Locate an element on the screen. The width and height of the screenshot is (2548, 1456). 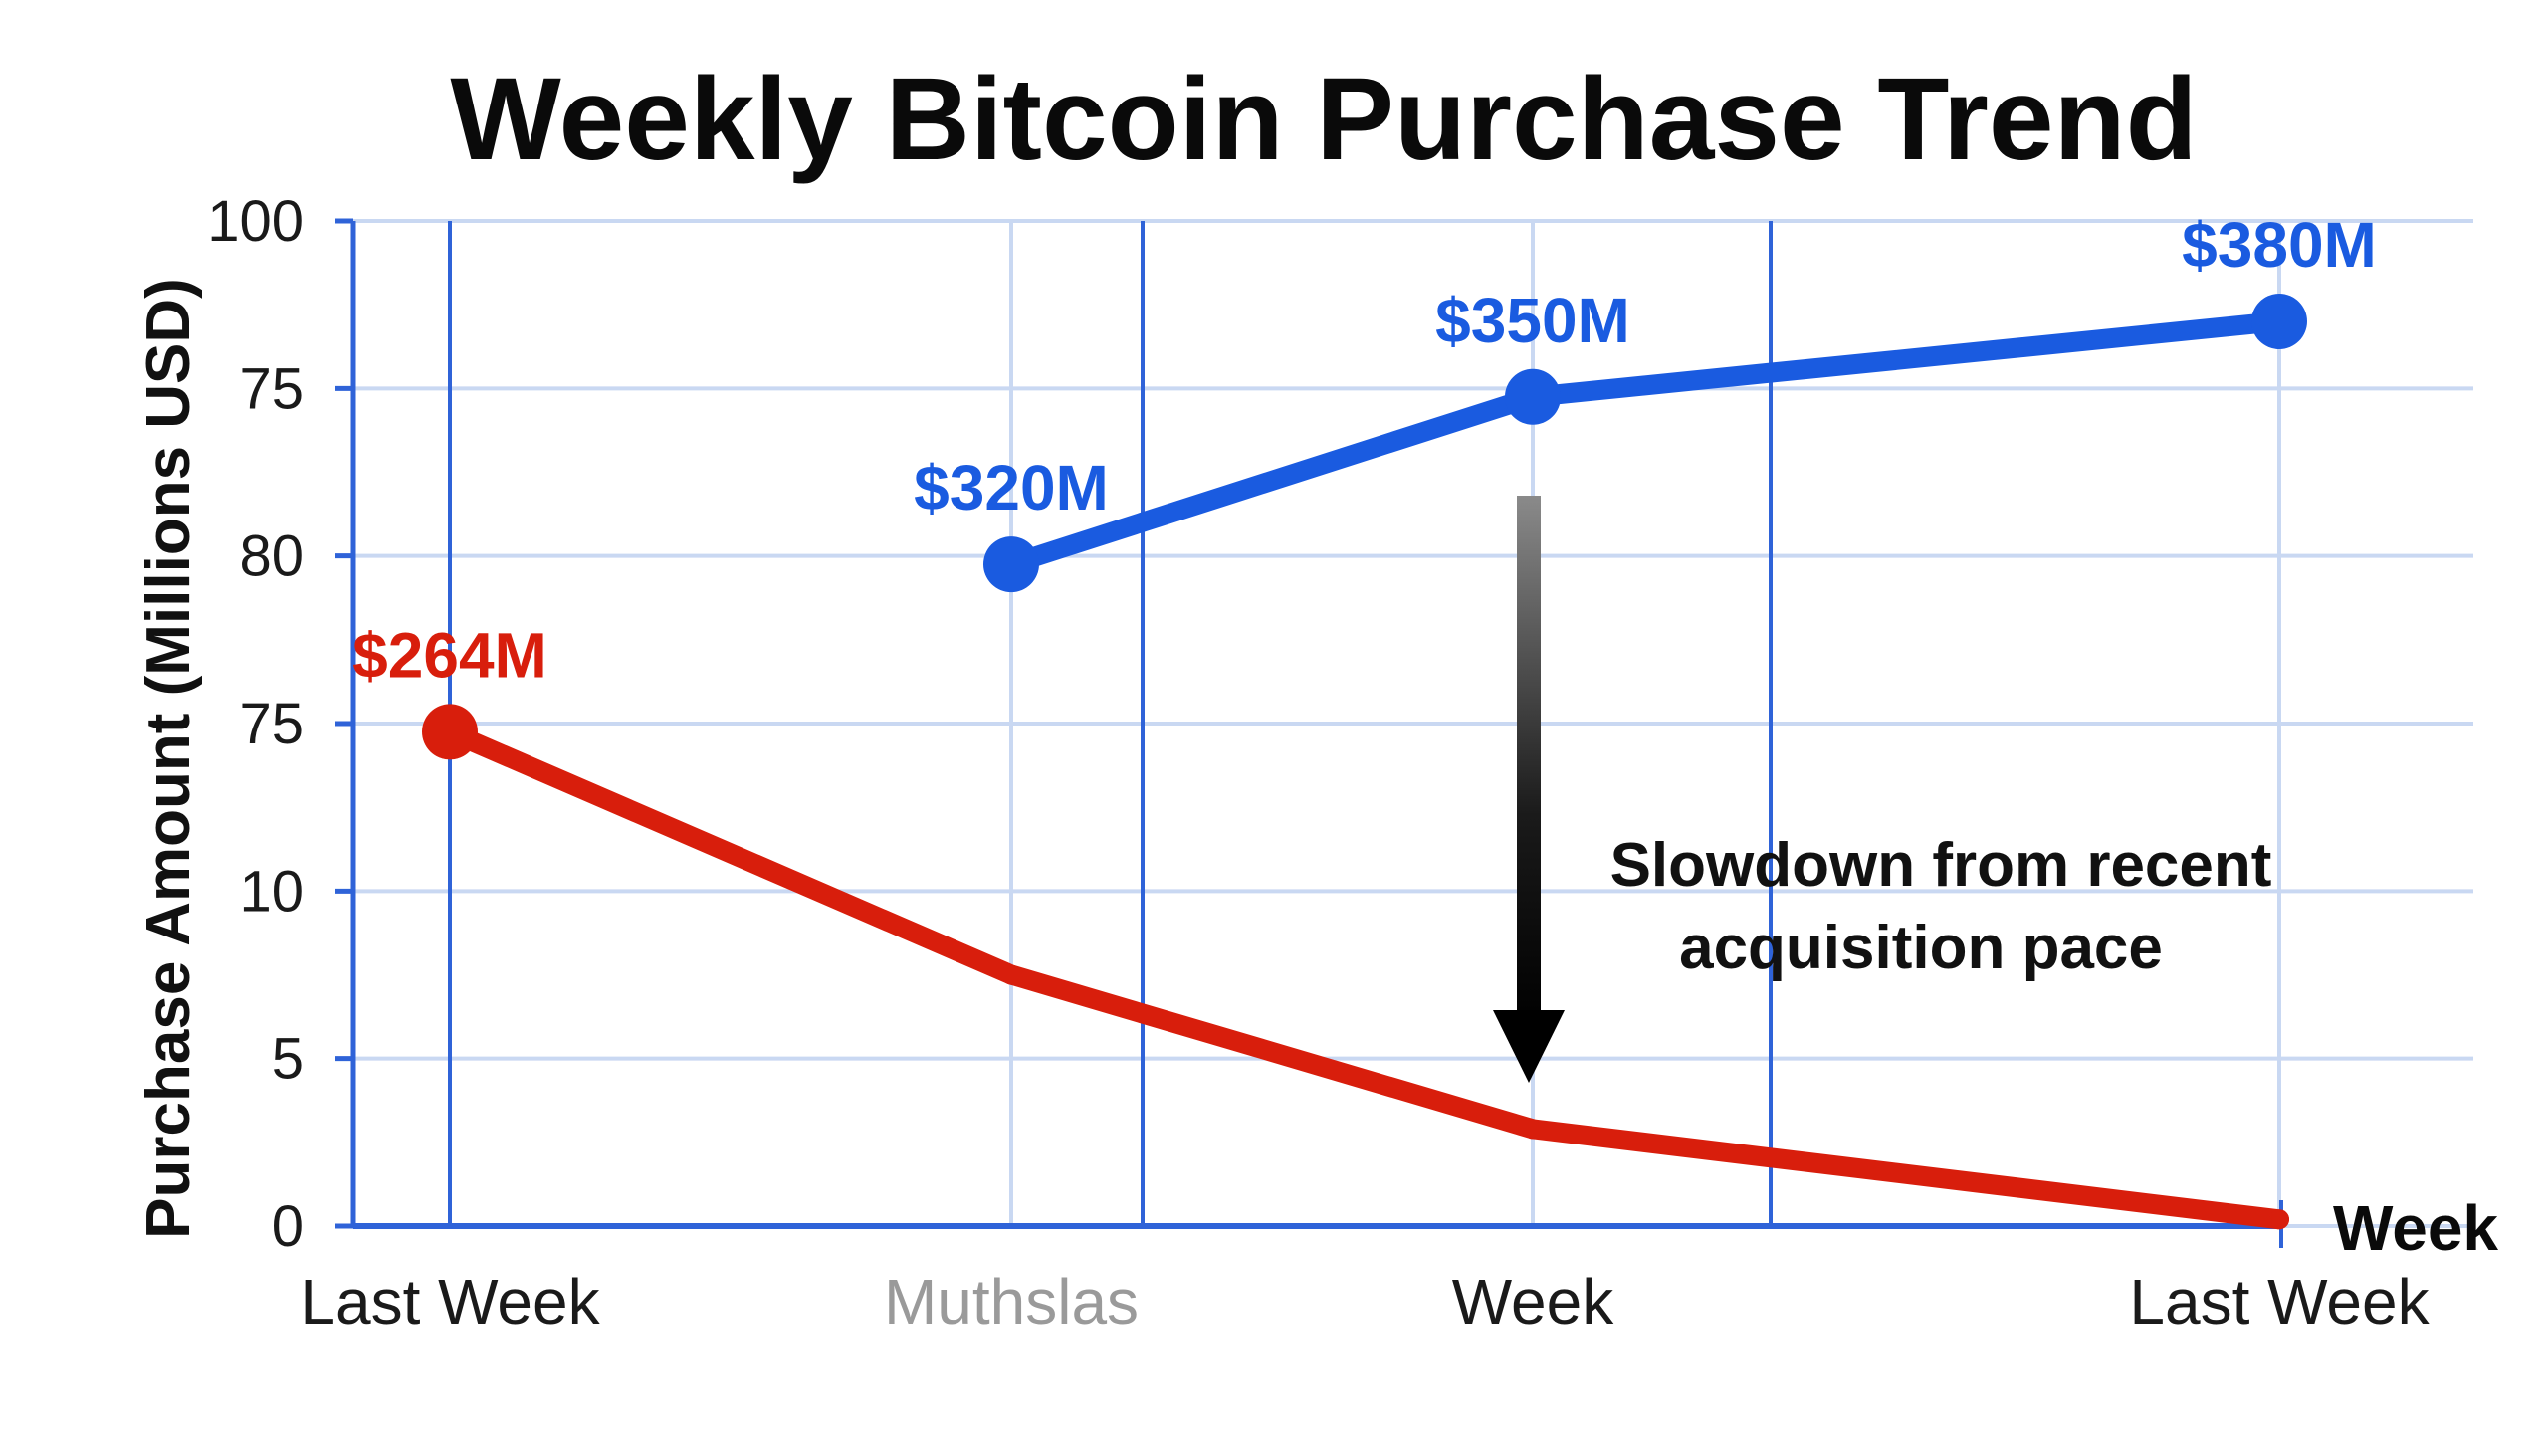
y-tick-label: 0 is located at coordinates (288, 1226).